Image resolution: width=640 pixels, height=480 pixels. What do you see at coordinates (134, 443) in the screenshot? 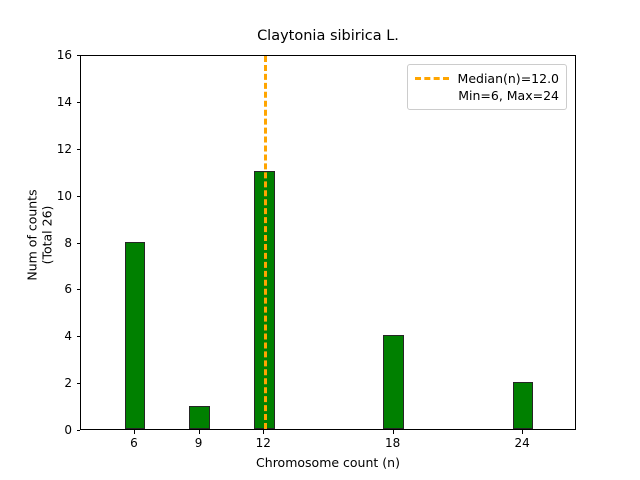
I see `x-tick-label: 6` at bounding box center [134, 443].